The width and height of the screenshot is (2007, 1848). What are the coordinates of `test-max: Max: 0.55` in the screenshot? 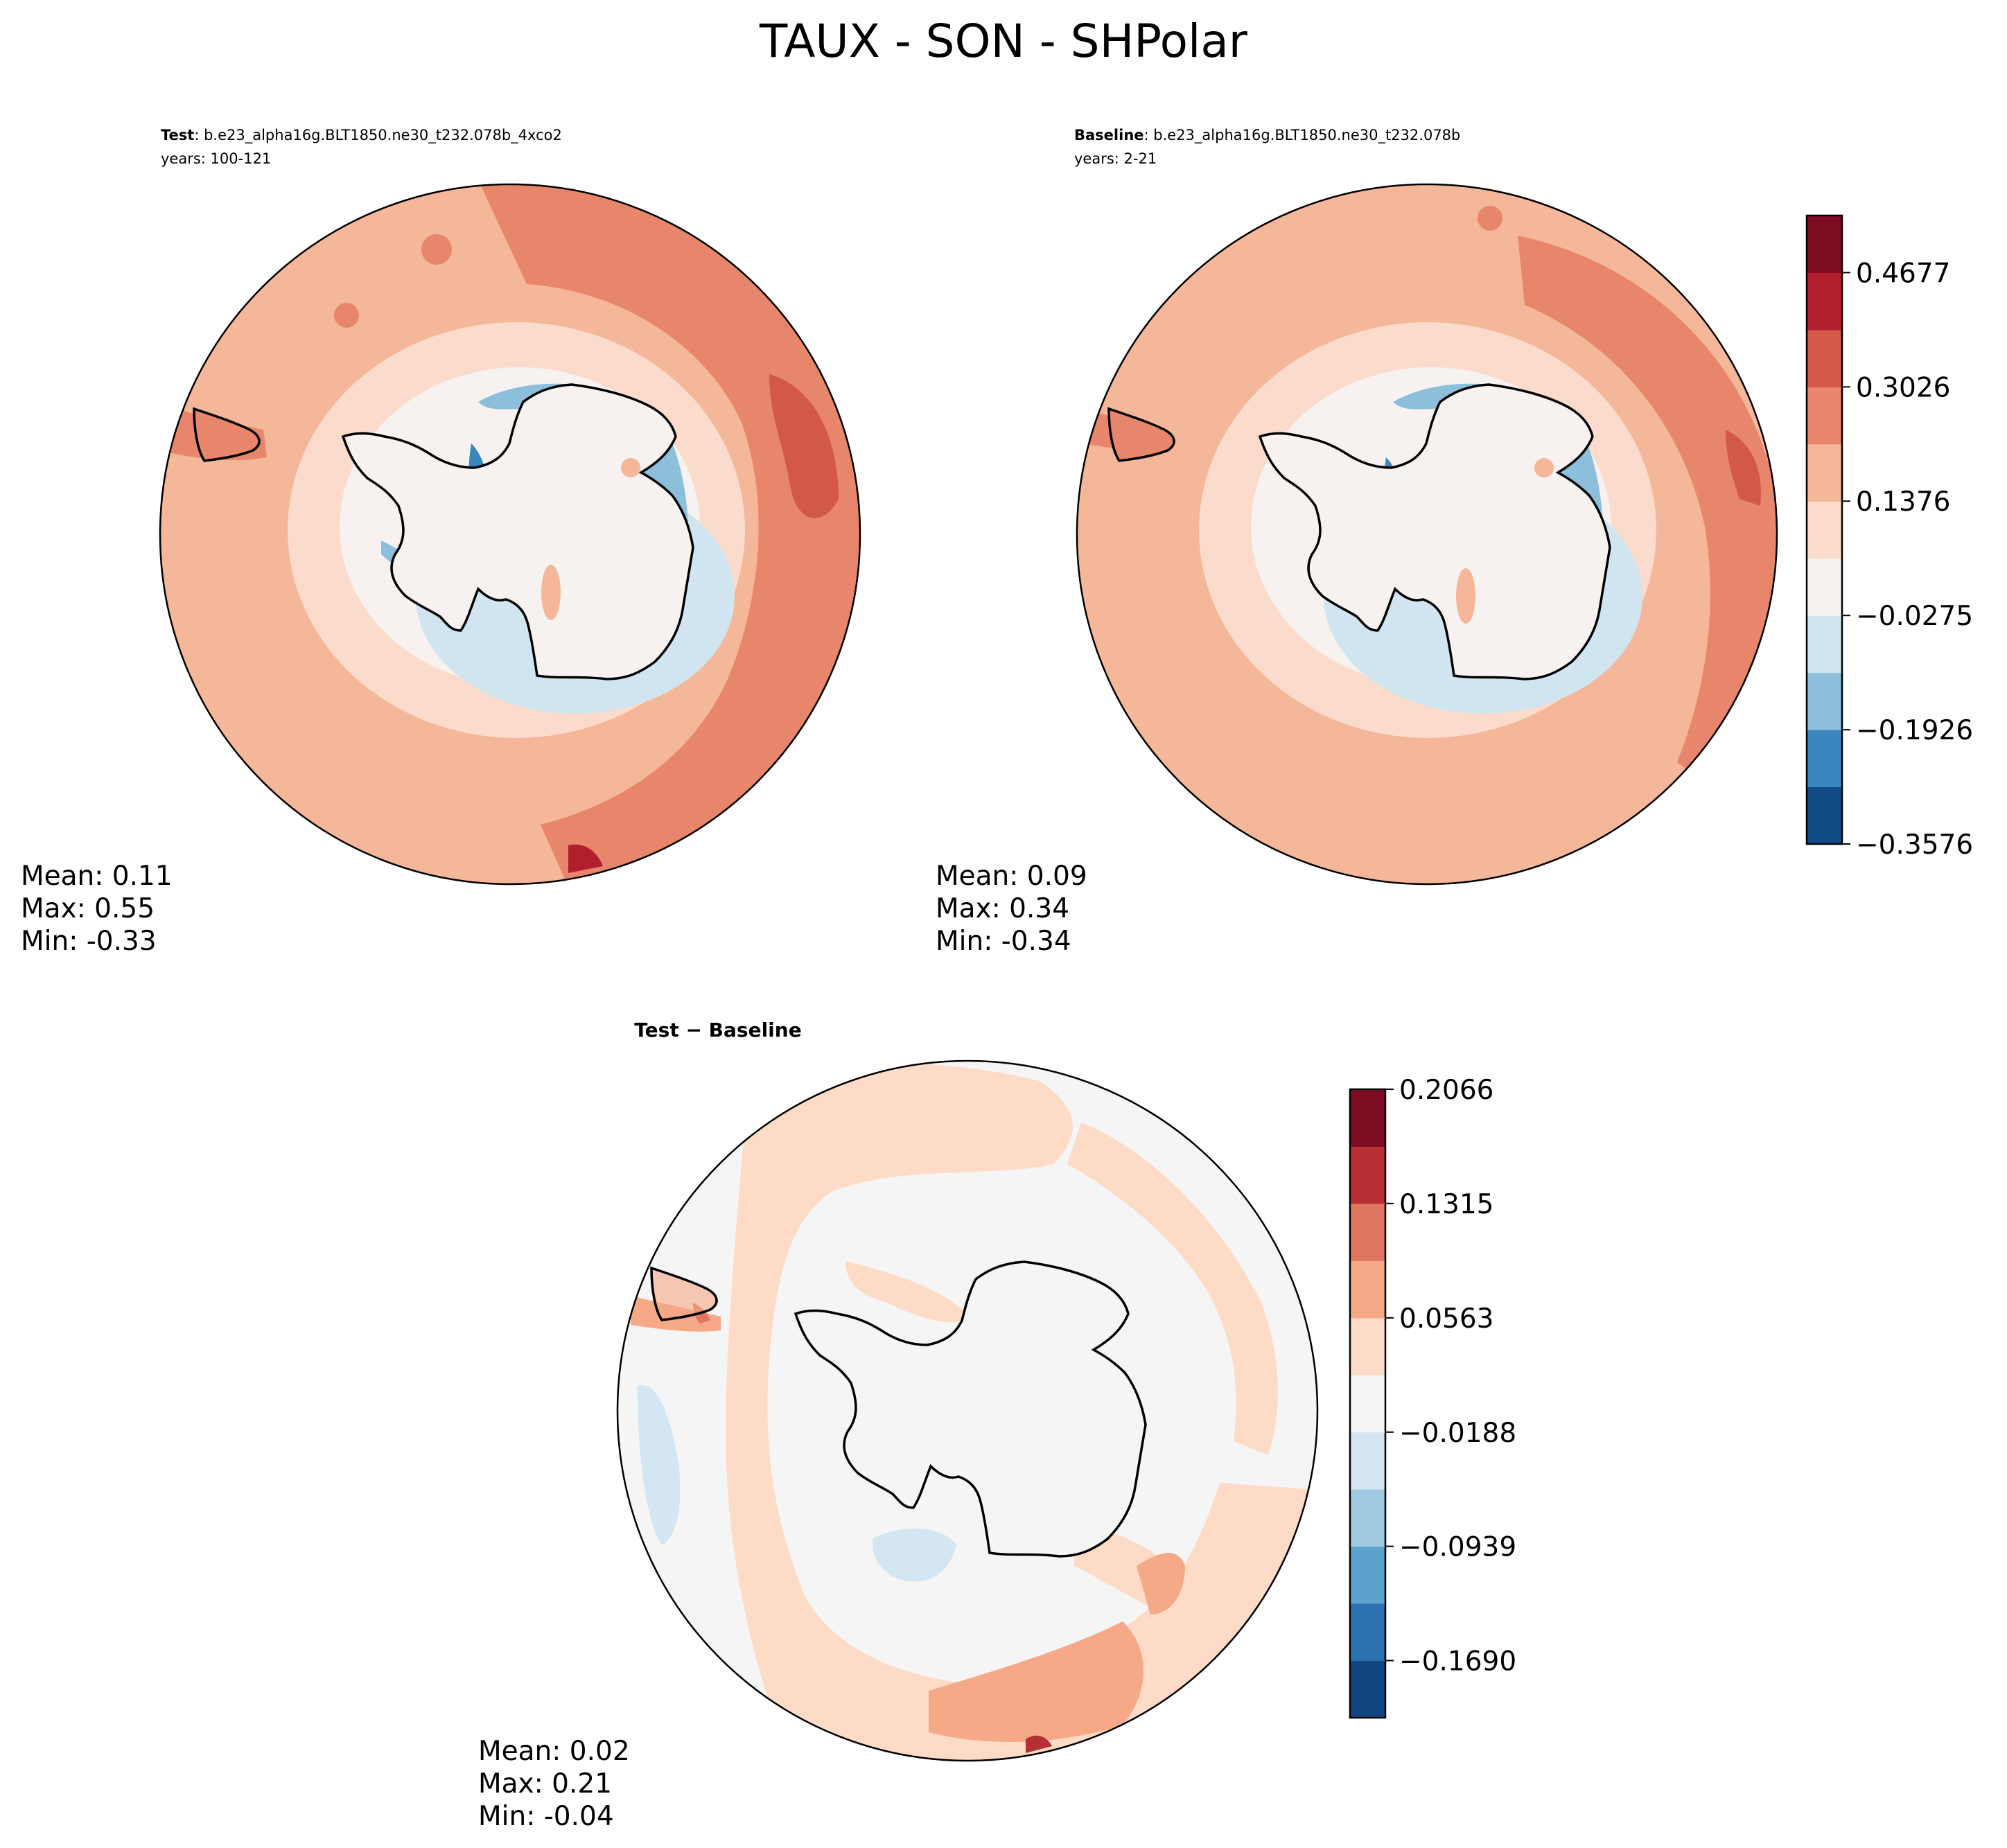 It's located at (88, 908).